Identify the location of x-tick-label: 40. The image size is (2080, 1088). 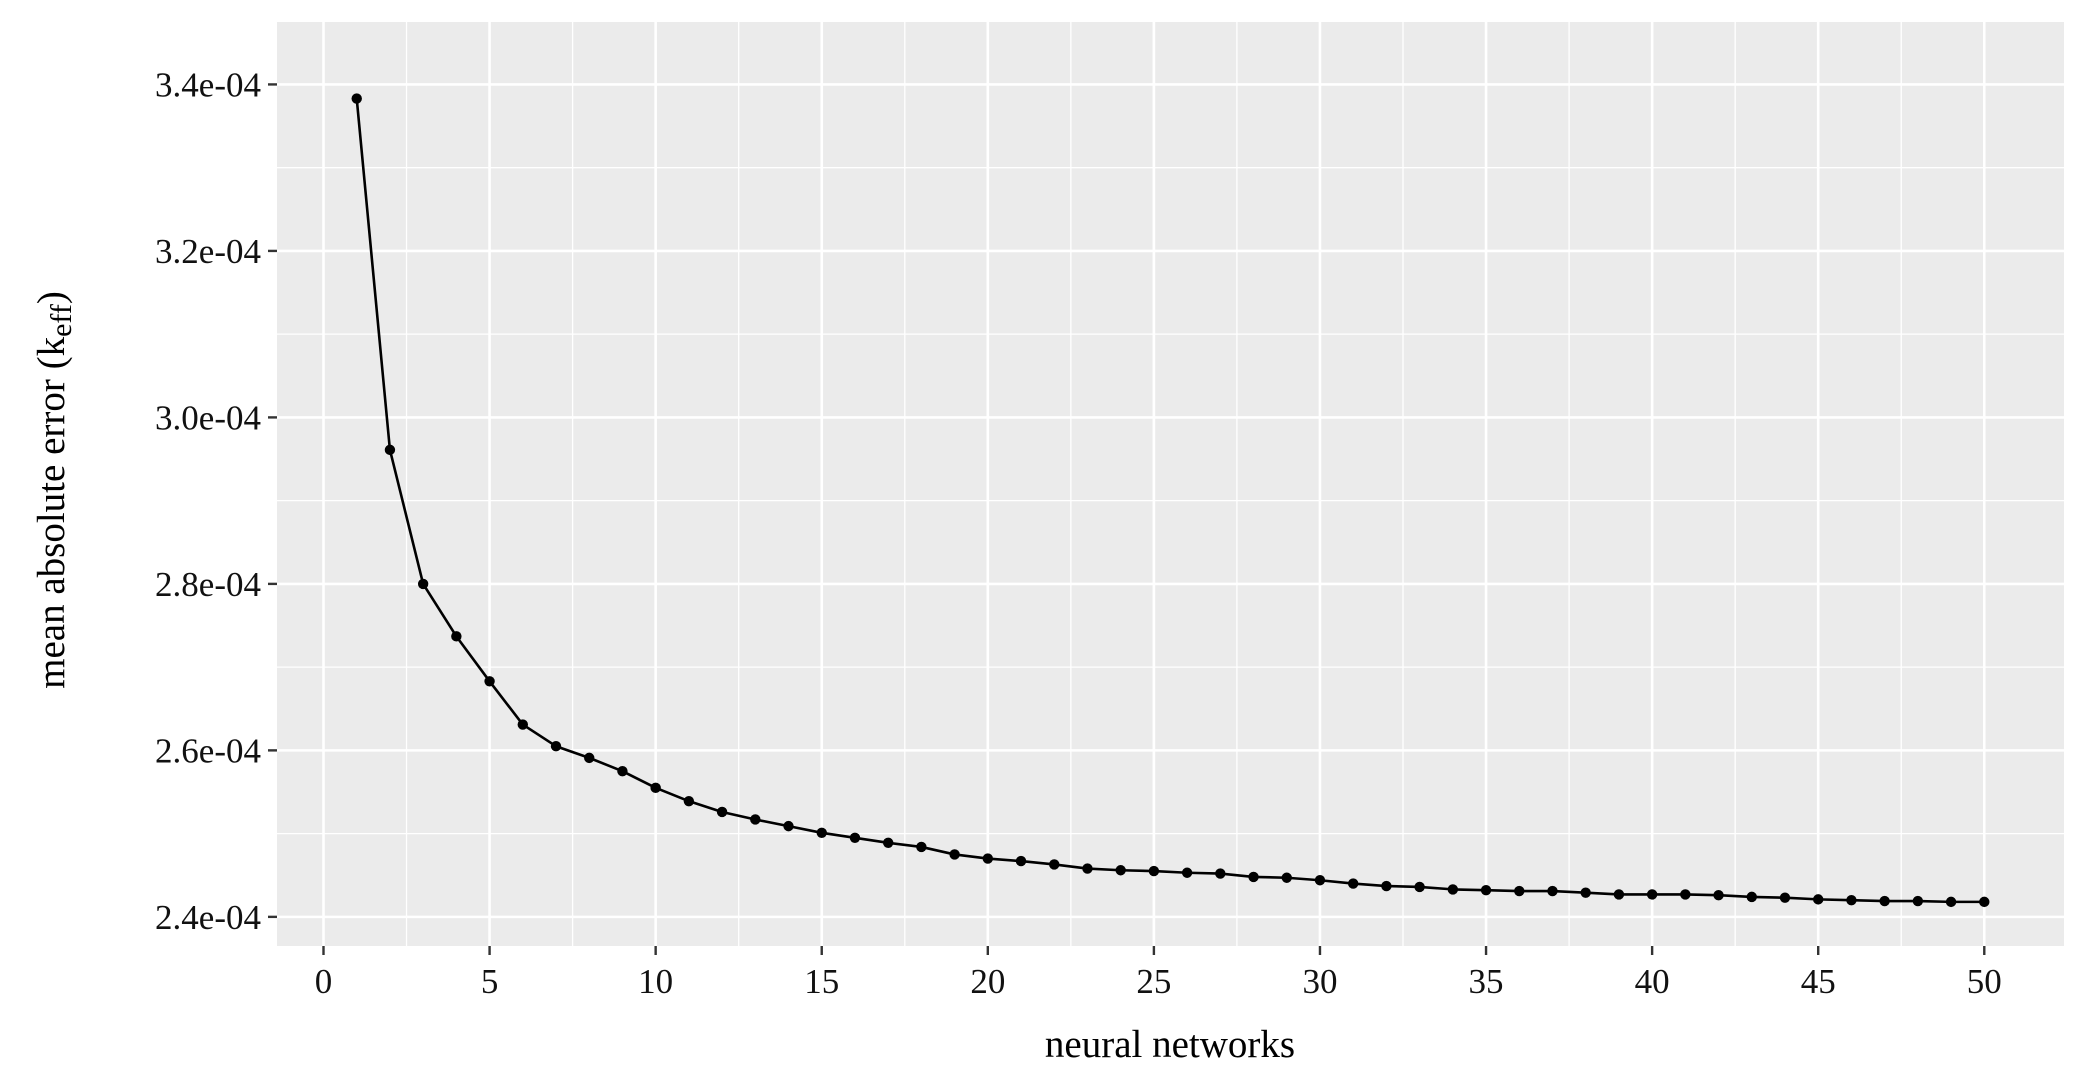
(1652, 981).